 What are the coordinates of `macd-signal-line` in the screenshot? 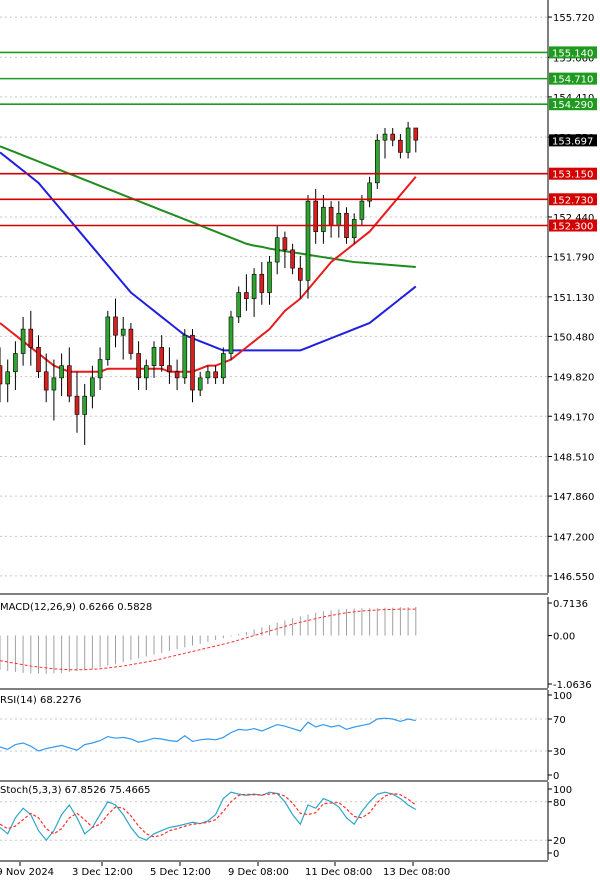 It's located at (208, 639).